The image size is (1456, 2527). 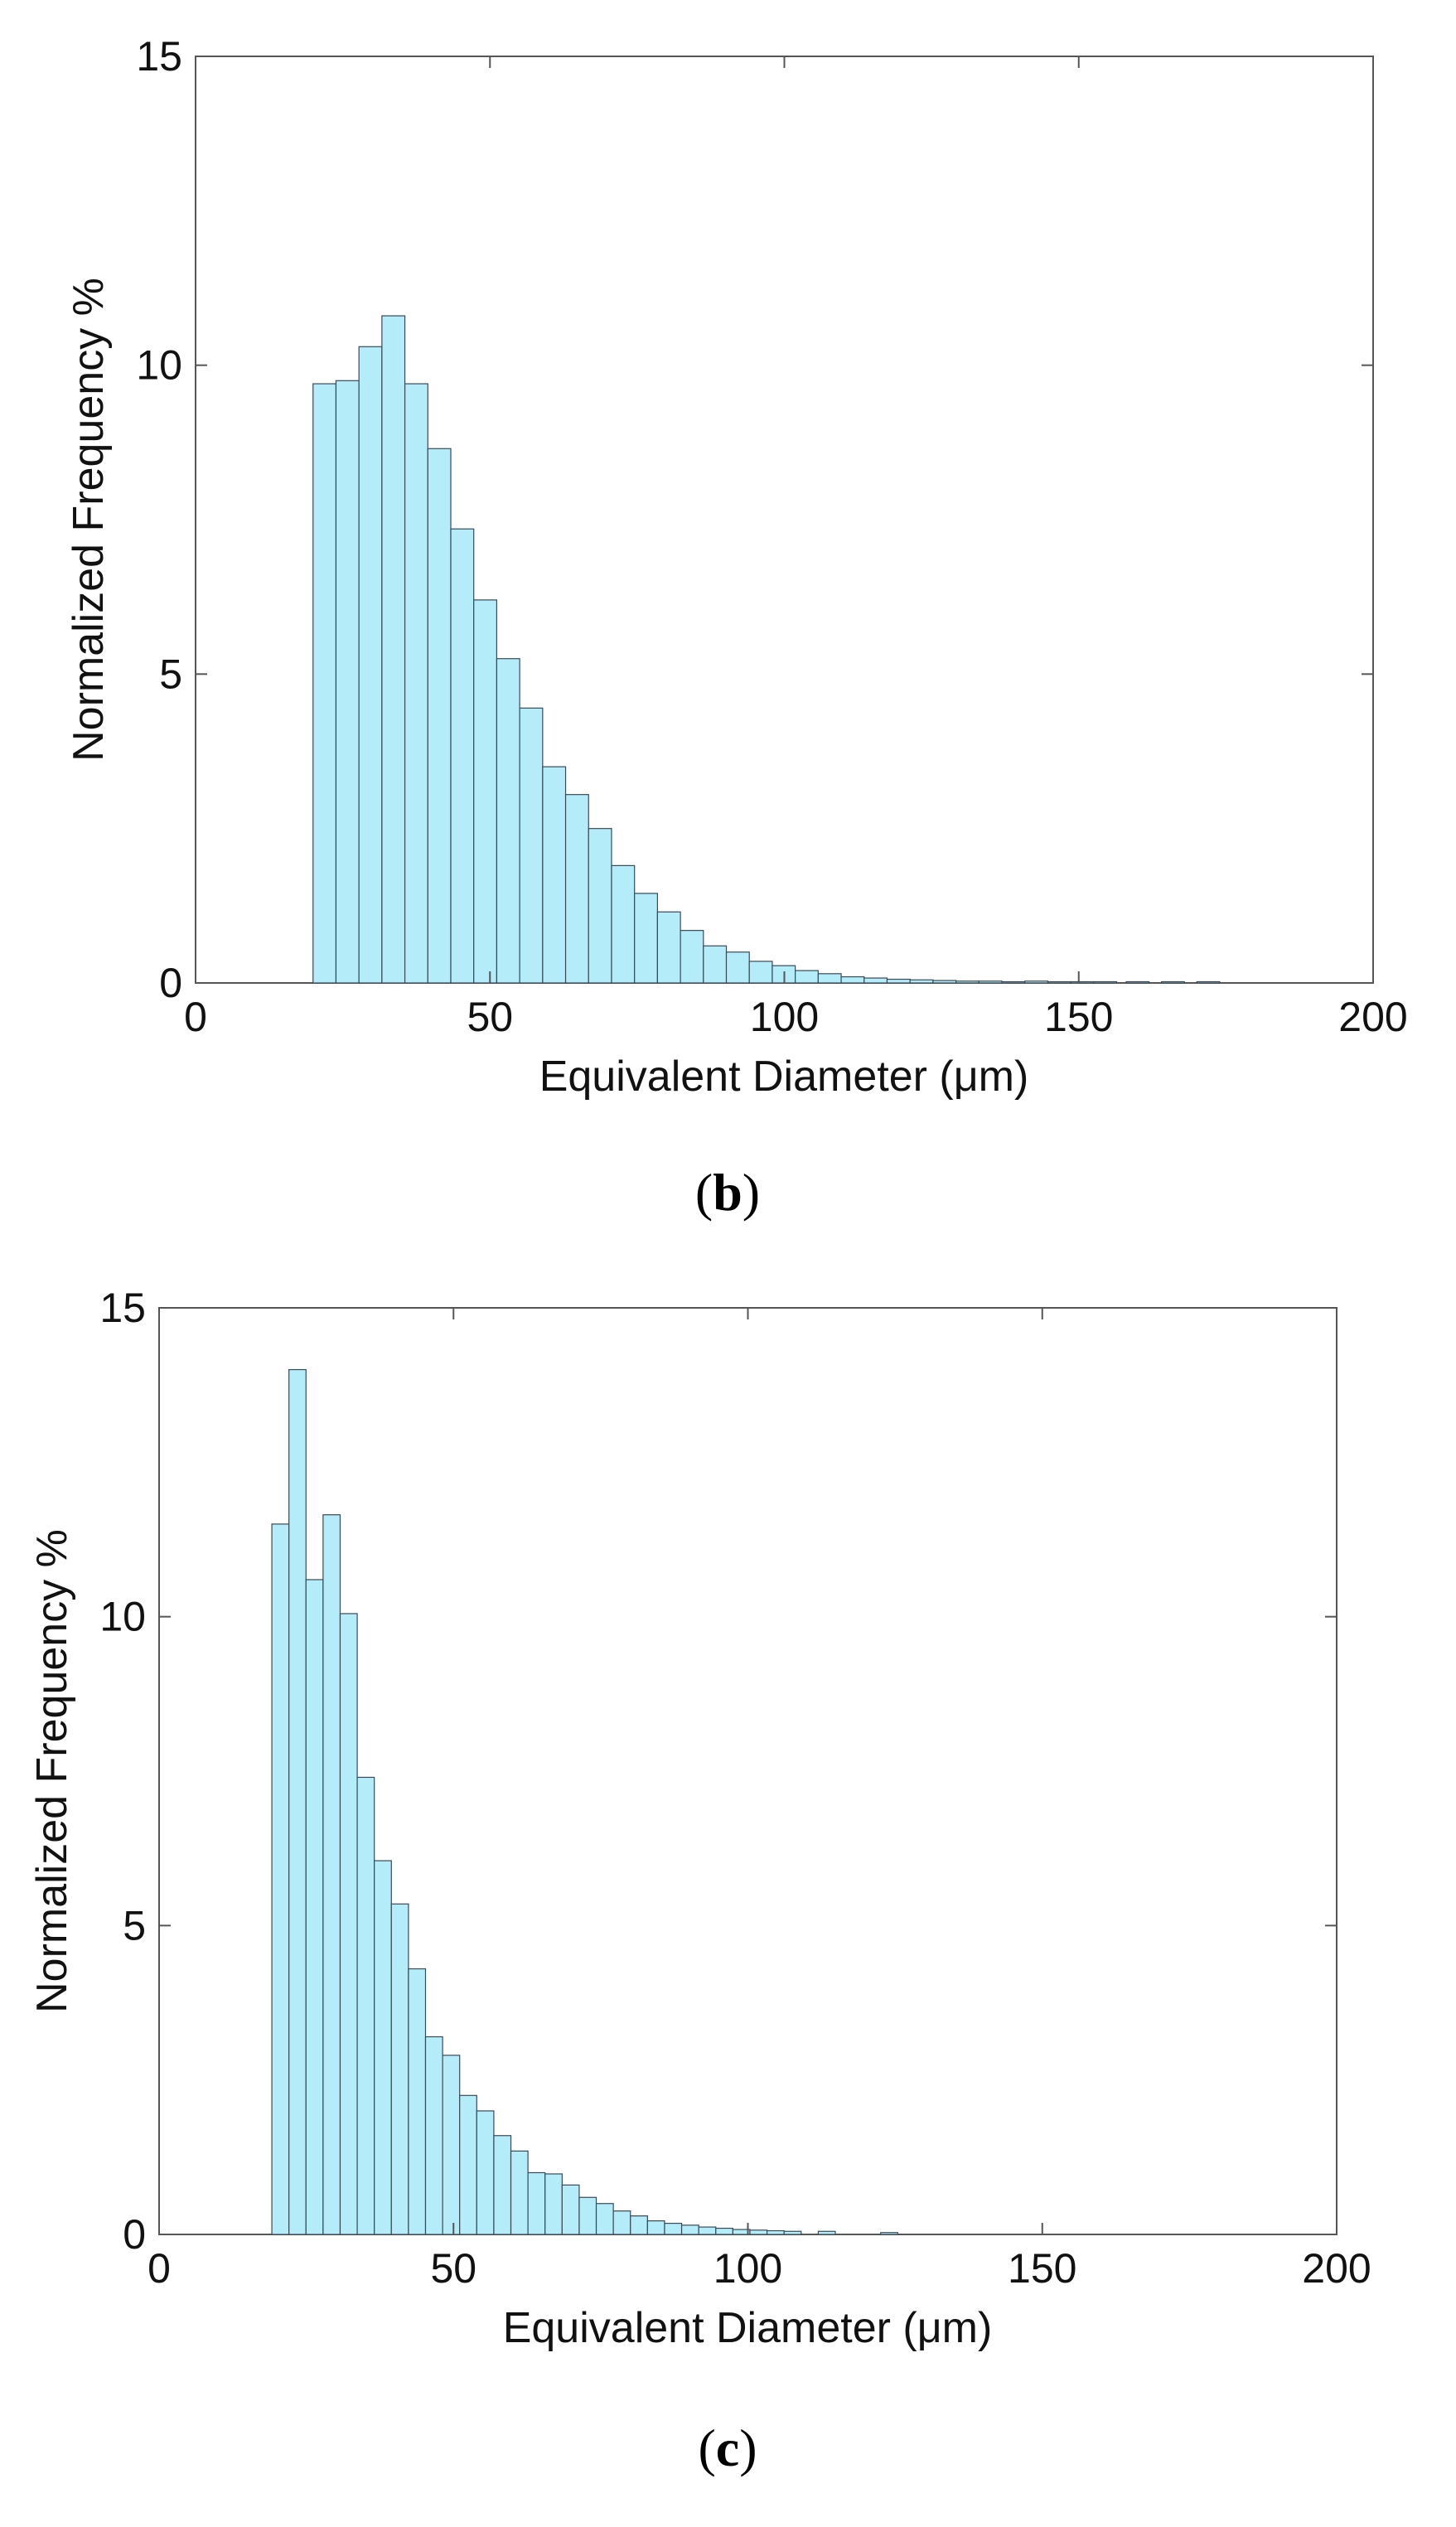 What do you see at coordinates (584, 1801) in the screenshot?
I see `bars-group` at bounding box center [584, 1801].